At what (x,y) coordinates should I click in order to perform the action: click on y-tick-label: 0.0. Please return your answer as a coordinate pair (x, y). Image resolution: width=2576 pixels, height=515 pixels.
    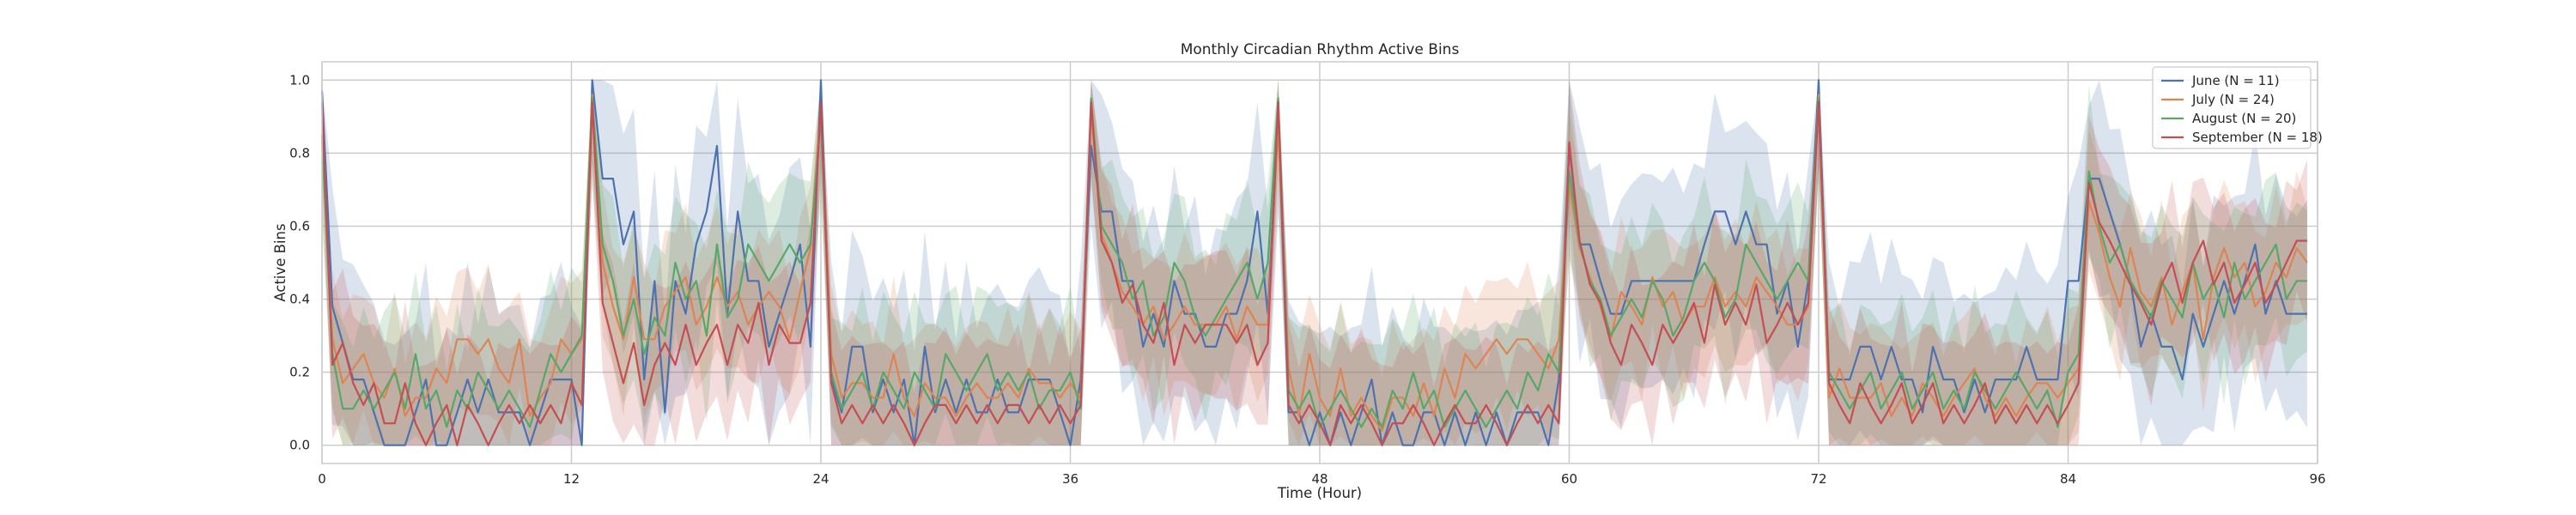
    Looking at the image, I should click on (300, 445).